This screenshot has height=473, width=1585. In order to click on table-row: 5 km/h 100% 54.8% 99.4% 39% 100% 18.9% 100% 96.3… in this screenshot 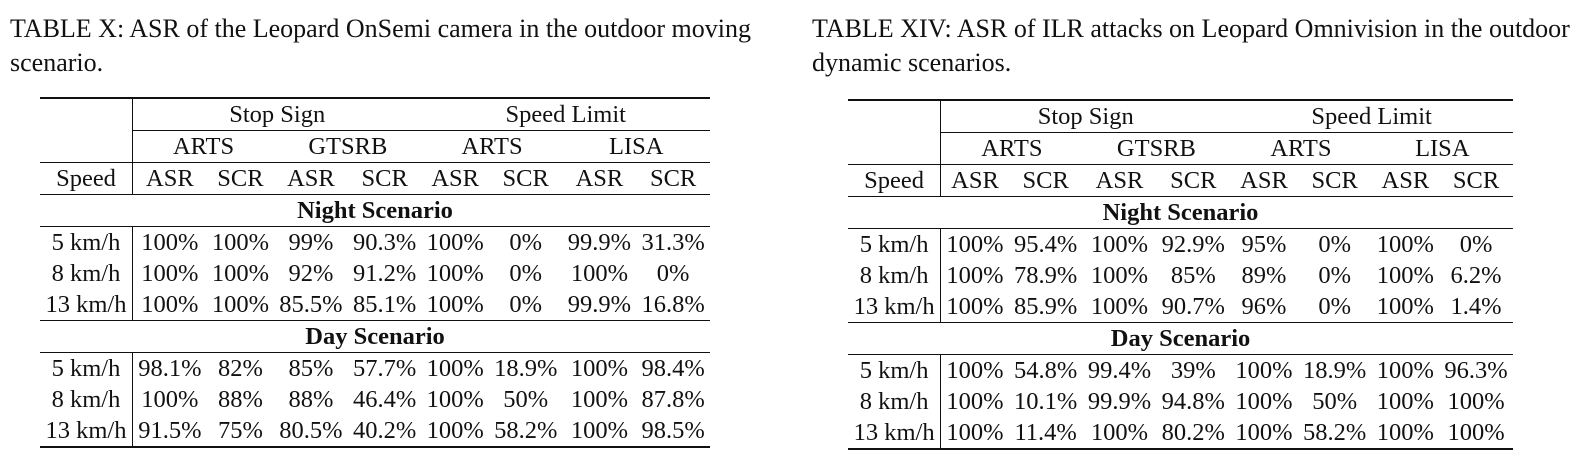, I will do `click(1180, 370)`.